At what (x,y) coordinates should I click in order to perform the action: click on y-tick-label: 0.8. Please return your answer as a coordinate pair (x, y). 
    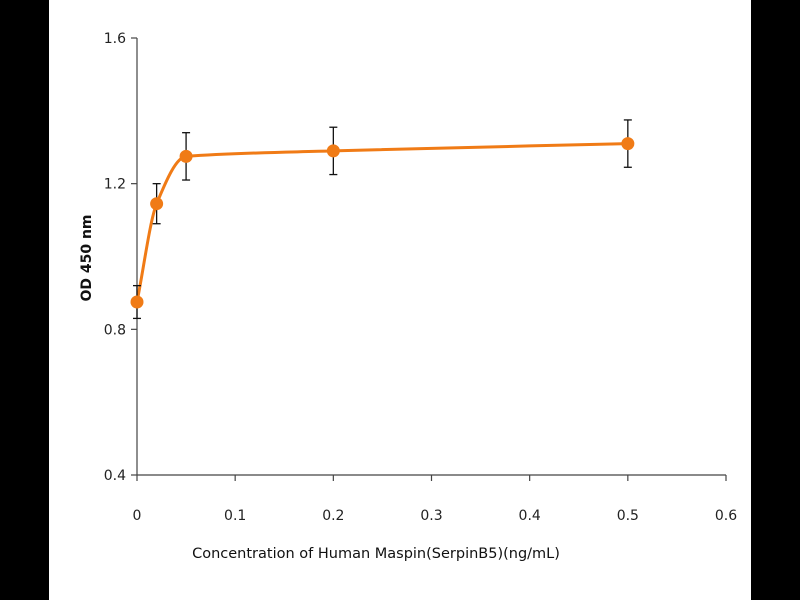
    Looking at the image, I should click on (115, 330).